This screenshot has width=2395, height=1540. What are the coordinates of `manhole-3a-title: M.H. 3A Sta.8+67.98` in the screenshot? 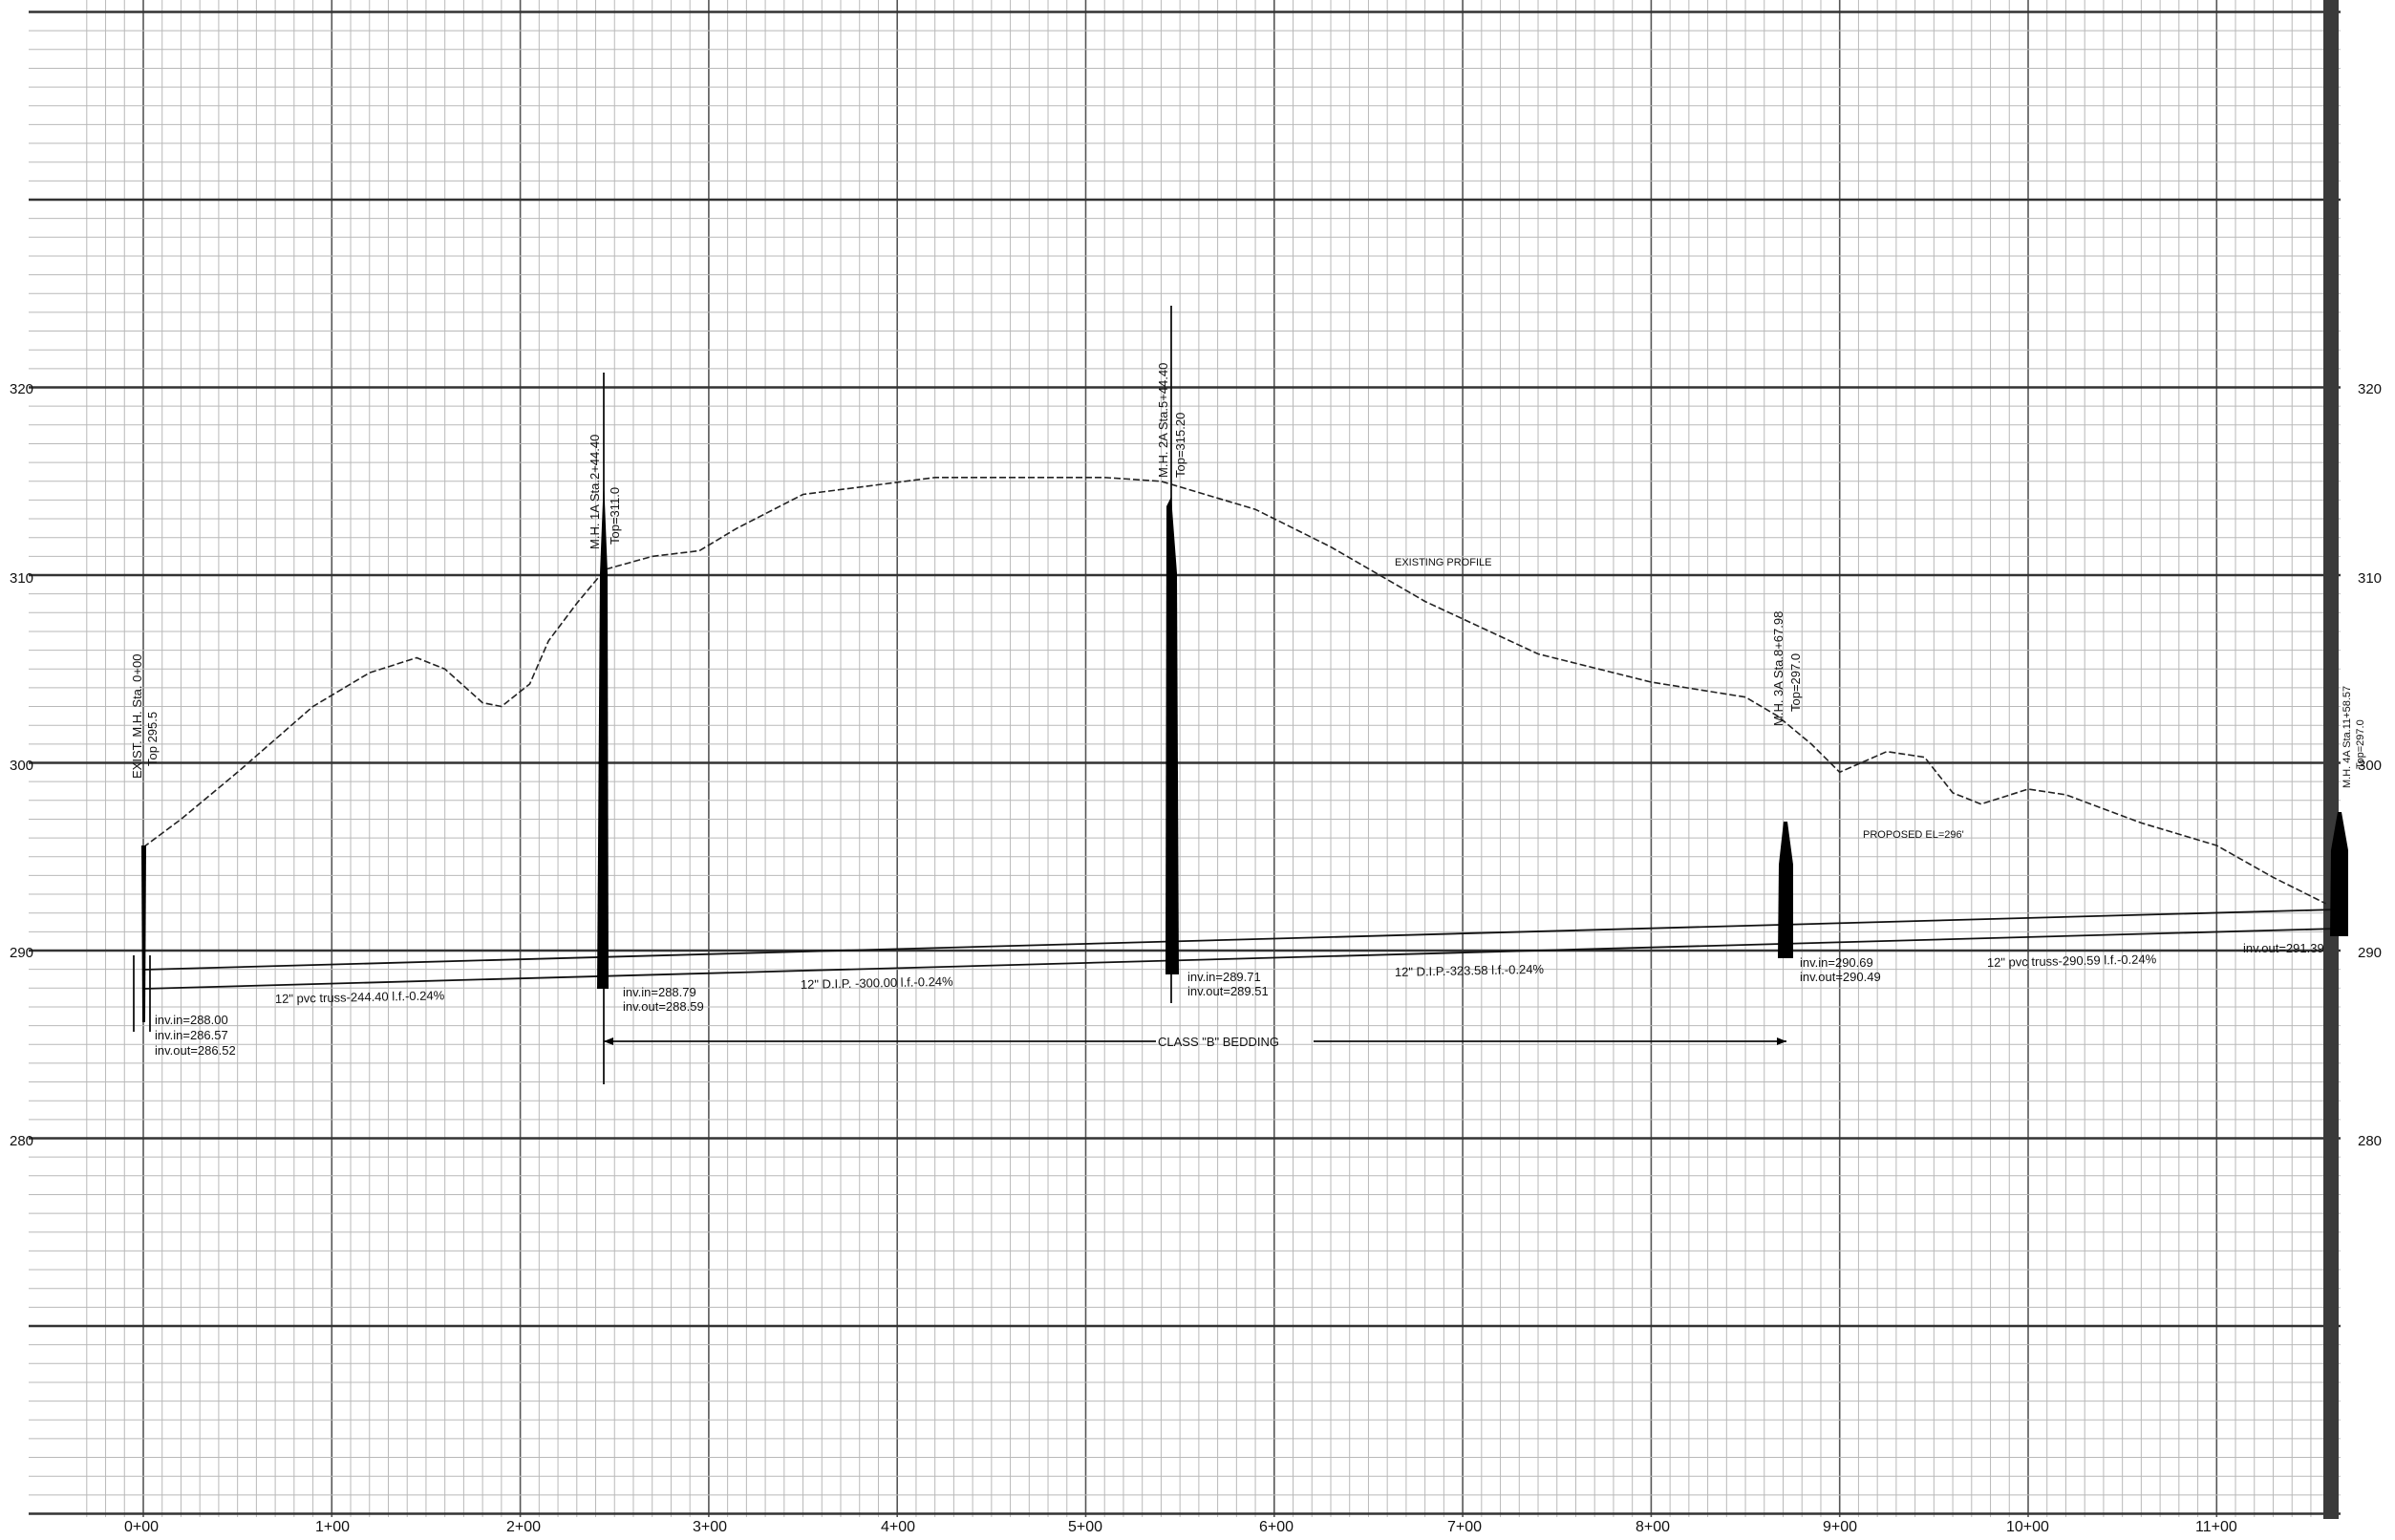 It's located at (1778, 668).